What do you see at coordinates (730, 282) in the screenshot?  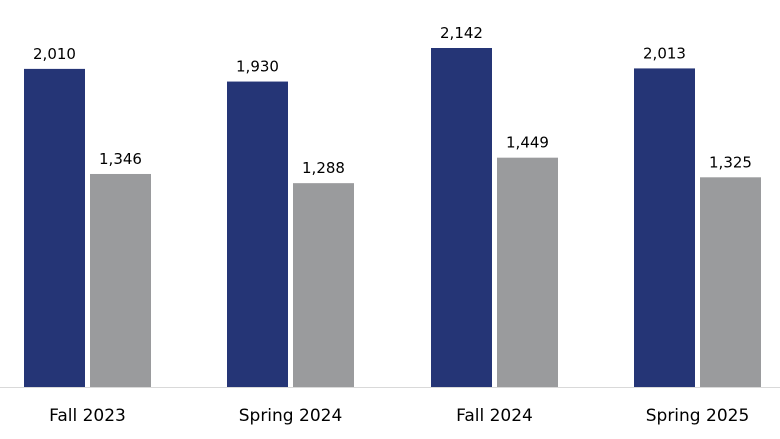 I see `bar-series-2-spring-2025` at bounding box center [730, 282].